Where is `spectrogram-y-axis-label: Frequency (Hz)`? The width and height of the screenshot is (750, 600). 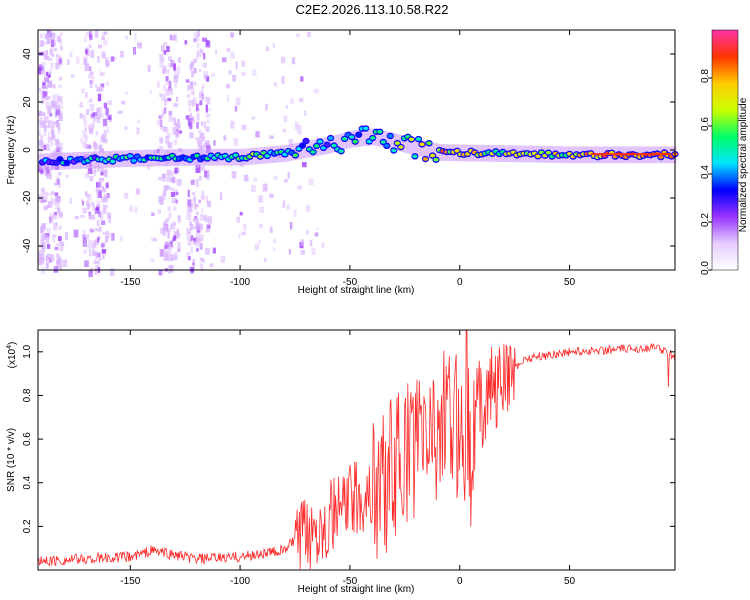 spectrogram-y-axis-label: Frequency (Hz) is located at coordinates (11, 150).